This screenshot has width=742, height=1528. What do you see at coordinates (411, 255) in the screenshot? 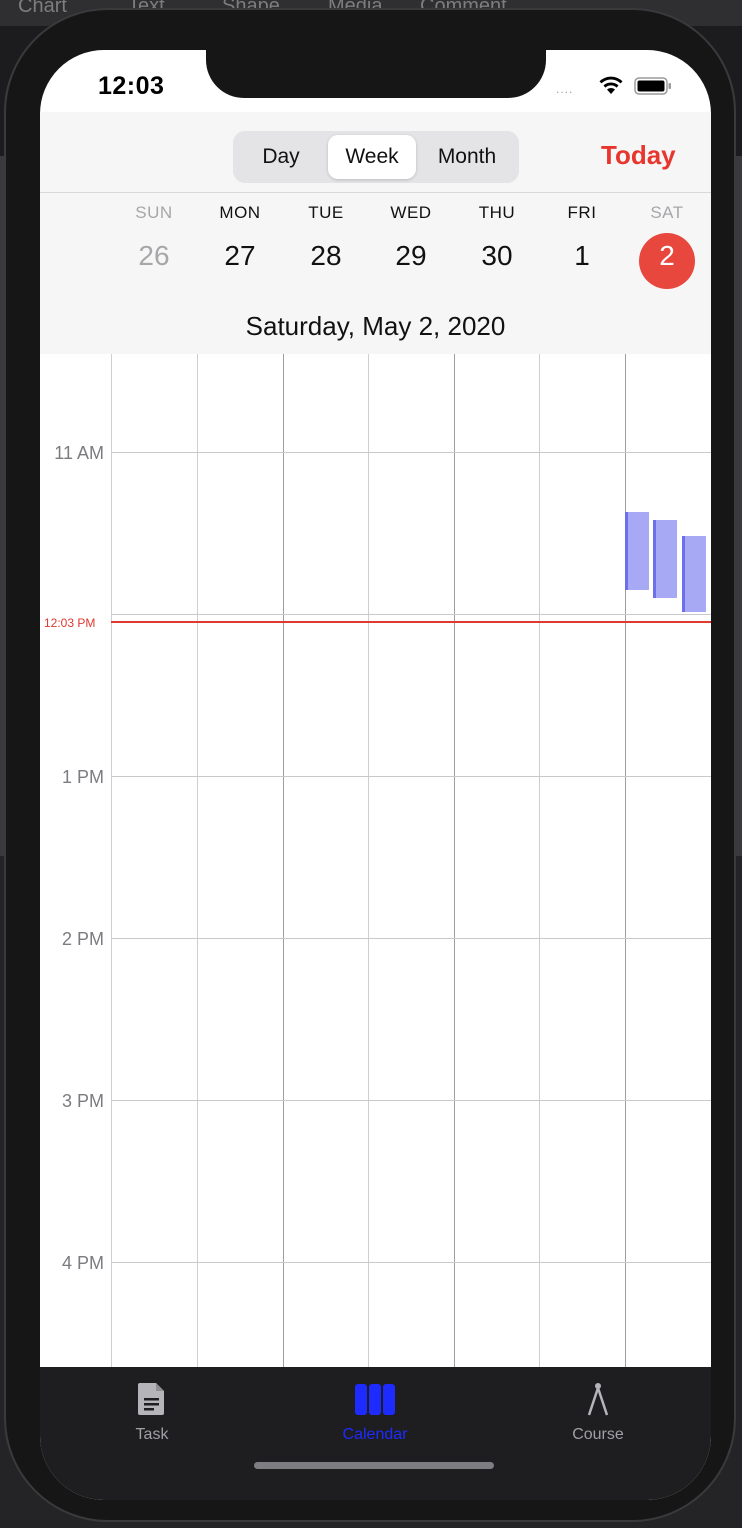
I see `date-cell-29: 29` at bounding box center [411, 255].